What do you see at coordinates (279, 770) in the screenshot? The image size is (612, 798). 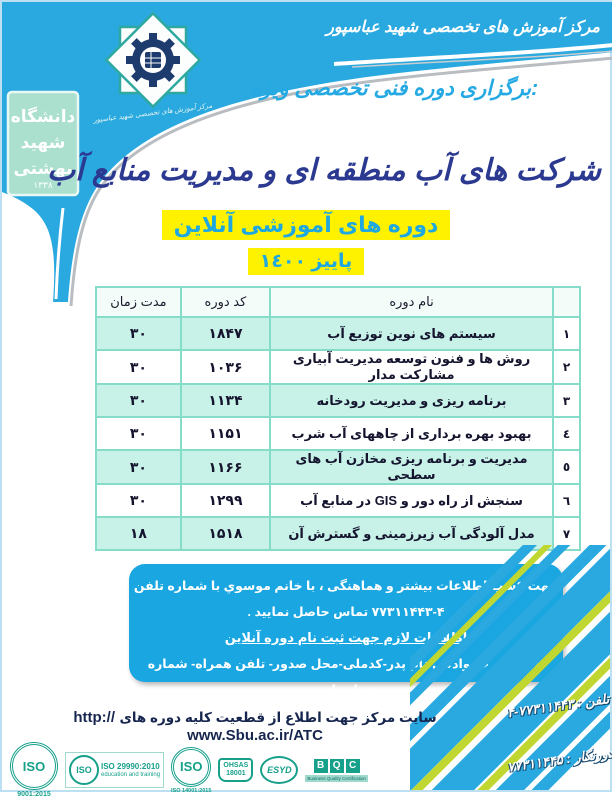 I see `esyd-logo-icon: ESYD` at bounding box center [279, 770].